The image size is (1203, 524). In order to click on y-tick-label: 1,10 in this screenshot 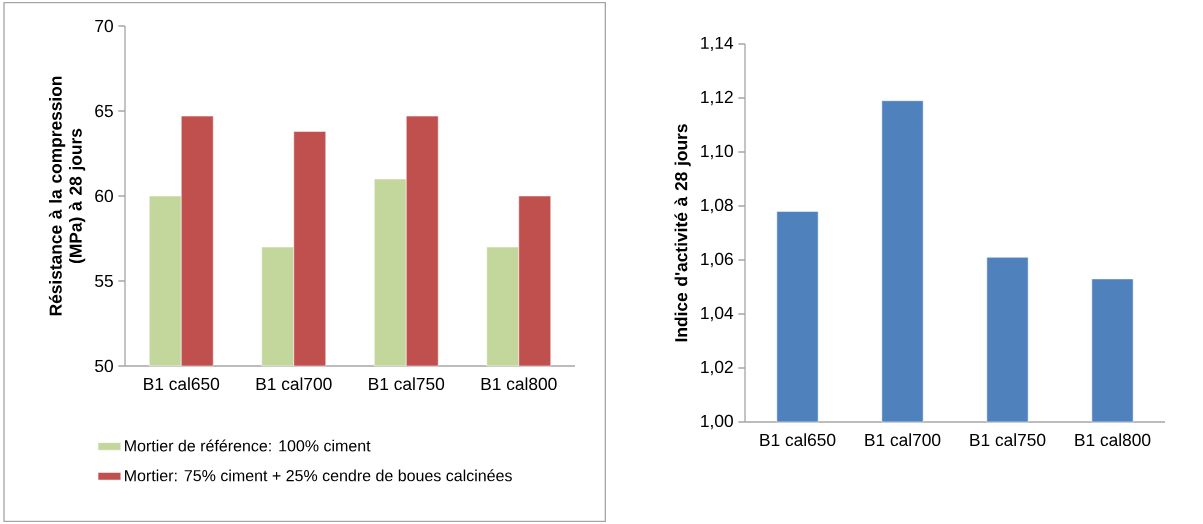, I will do `click(717, 152)`.